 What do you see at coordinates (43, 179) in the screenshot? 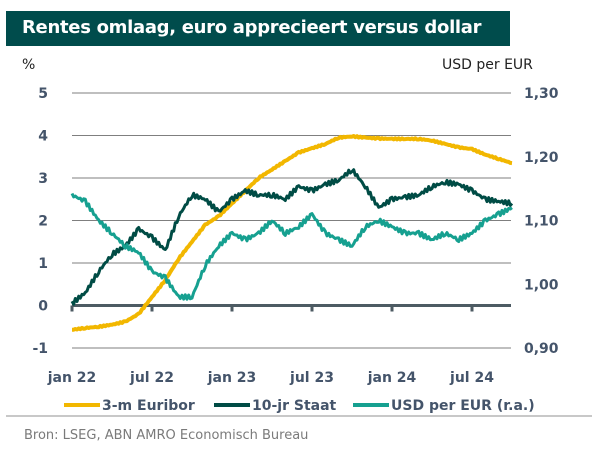
I see `y-tick-left: 3` at bounding box center [43, 179].